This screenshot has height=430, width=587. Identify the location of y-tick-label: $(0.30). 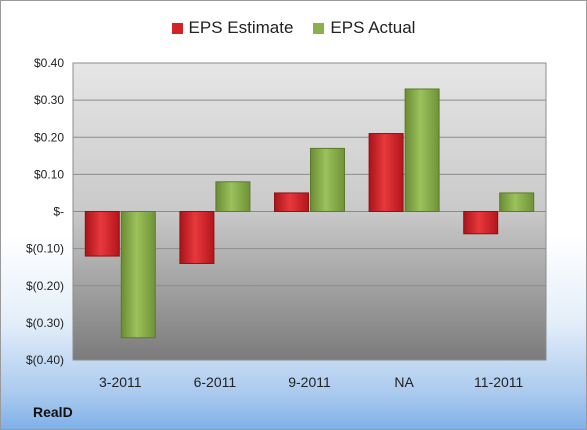
(45, 323).